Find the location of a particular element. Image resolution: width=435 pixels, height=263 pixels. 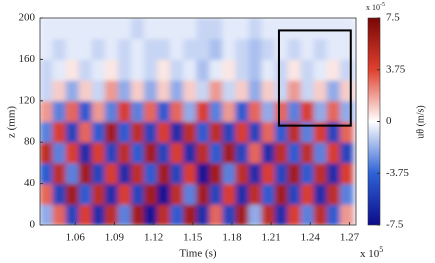

x-tick-label: 1.15 is located at coordinates (193, 238).